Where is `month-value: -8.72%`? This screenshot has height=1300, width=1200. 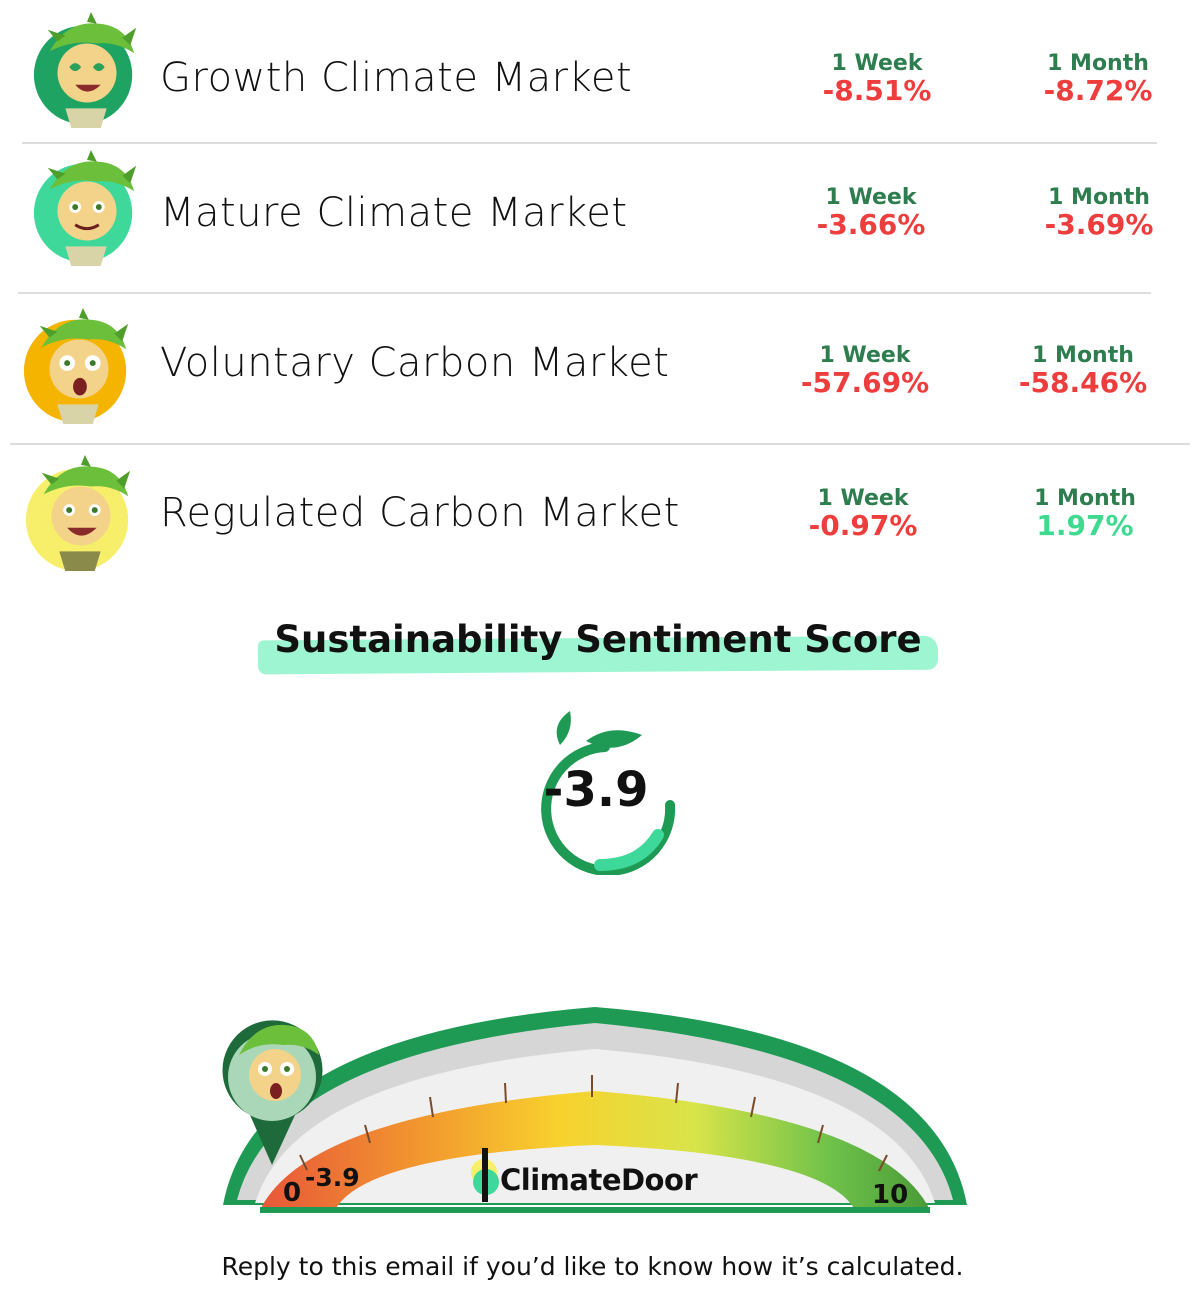
month-value: -8.72% is located at coordinates (1098, 90).